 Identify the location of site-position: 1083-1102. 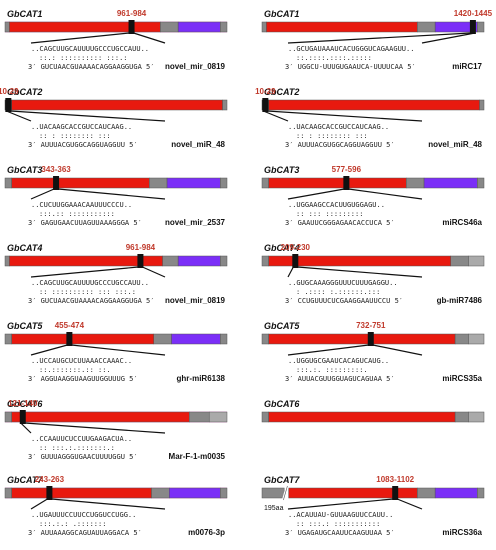
(395, 479).